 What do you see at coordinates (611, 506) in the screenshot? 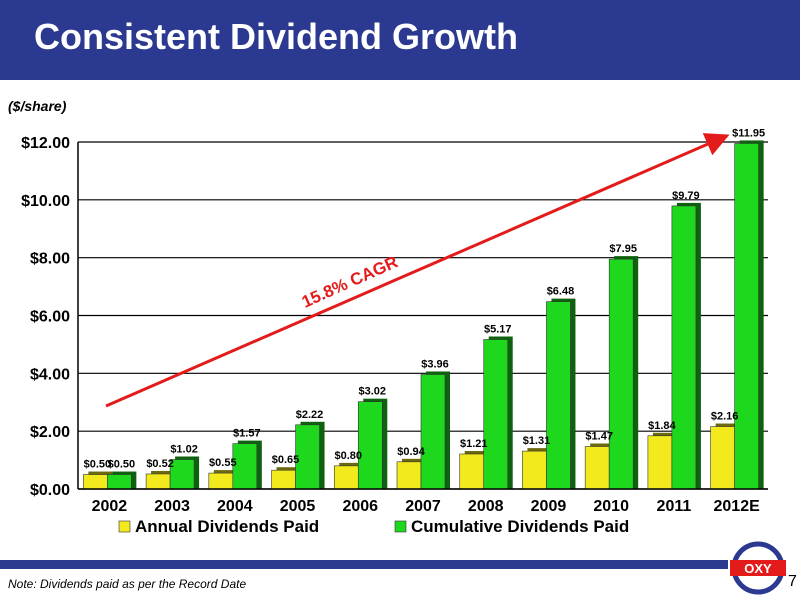
I see `x-tick-label: 2010` at bounding box center [611, 506].